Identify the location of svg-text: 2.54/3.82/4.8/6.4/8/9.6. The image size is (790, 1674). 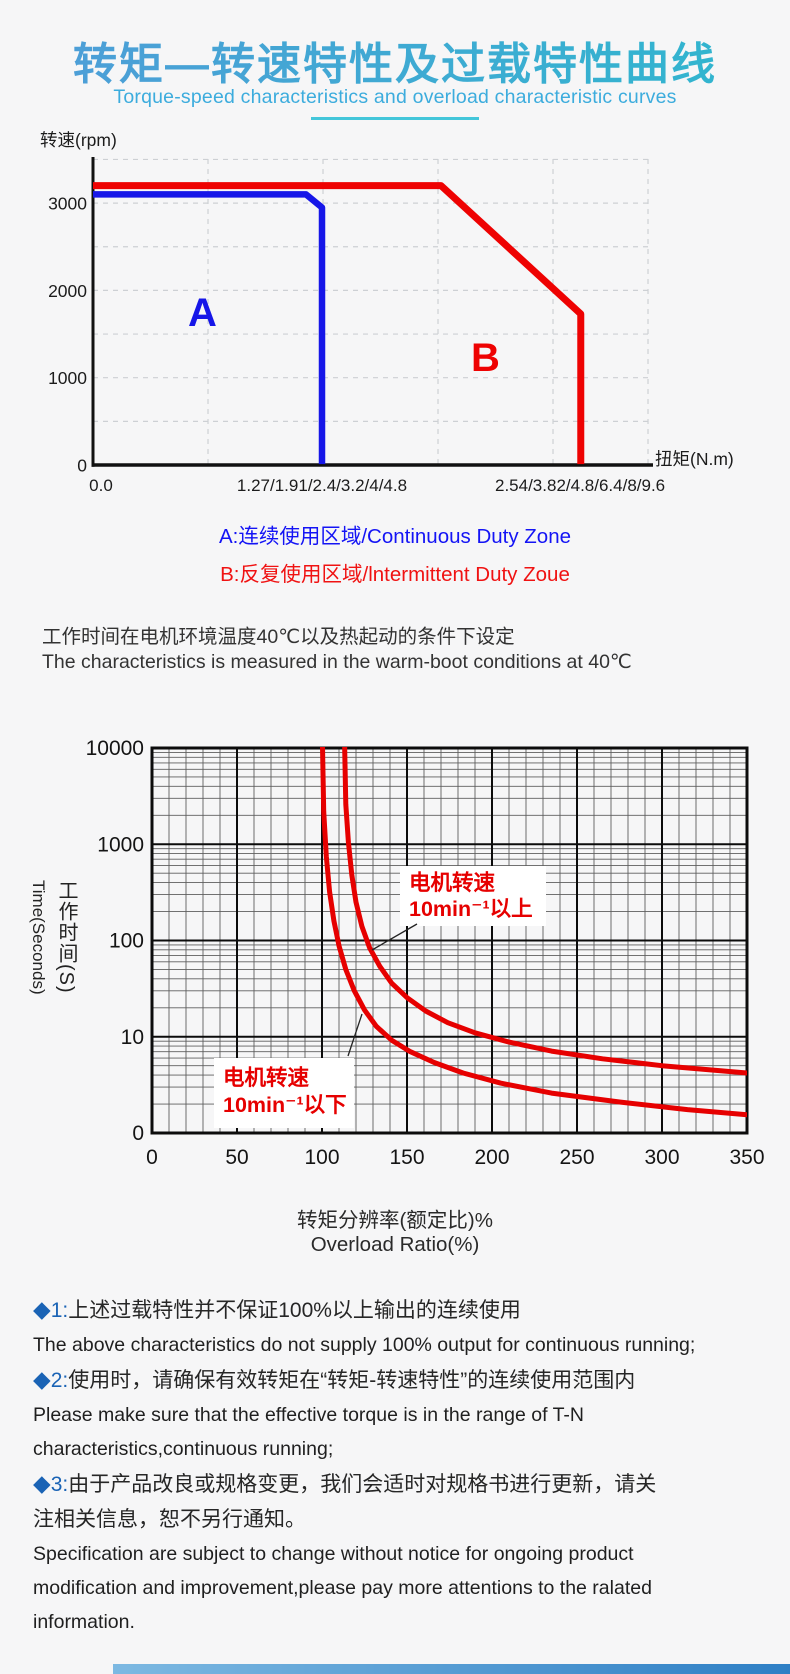
(580, 485).